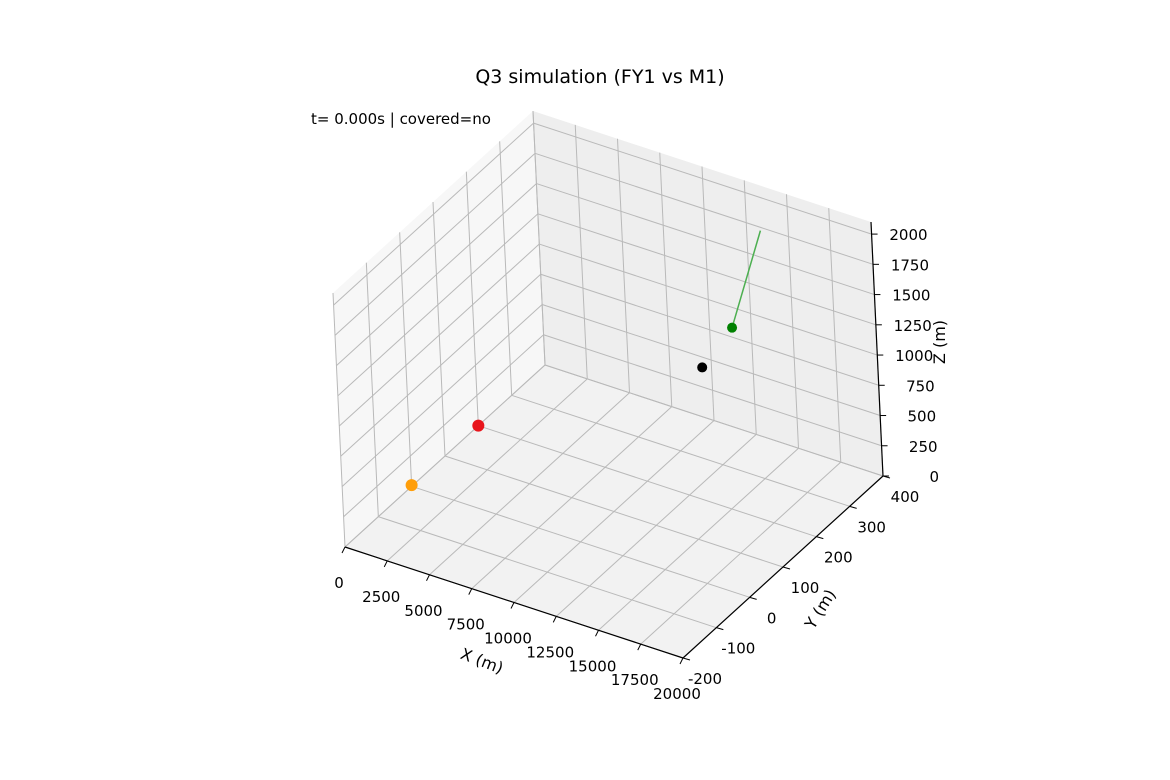 This screenshot has width=1170, height=780. Describe the element at coordinates (920, 386) in the screenshot. I see `z-tick-label: 750` at that location.